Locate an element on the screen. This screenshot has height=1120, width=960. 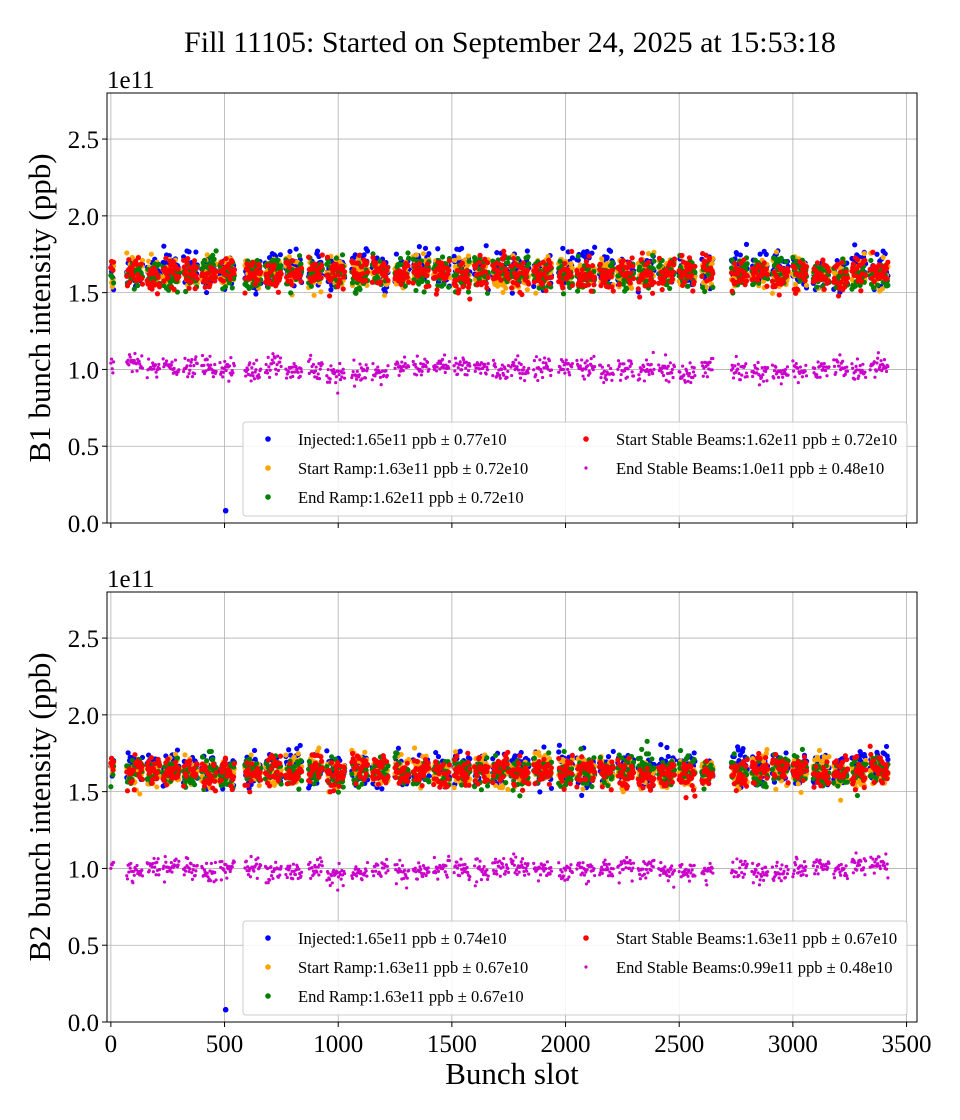
legend-label: End Ramp:1.62e11 ppb ± 0.72e10 is located at coordinates (411, 497).